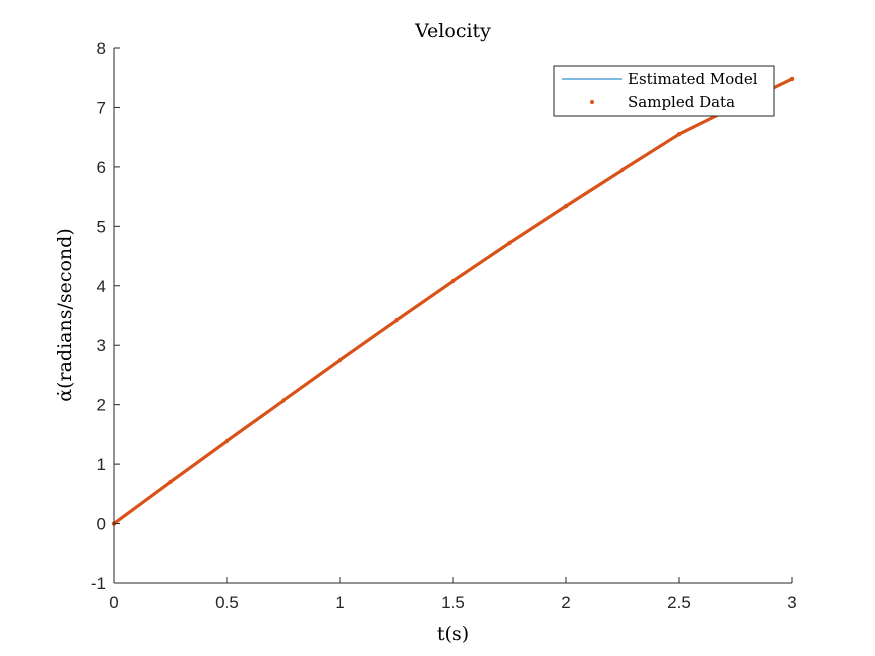 This screenshot has height=656, width=875. Describe the element at coordinates (339, 602) in the screenshot. I see `x-tick-label: 1` at that location.